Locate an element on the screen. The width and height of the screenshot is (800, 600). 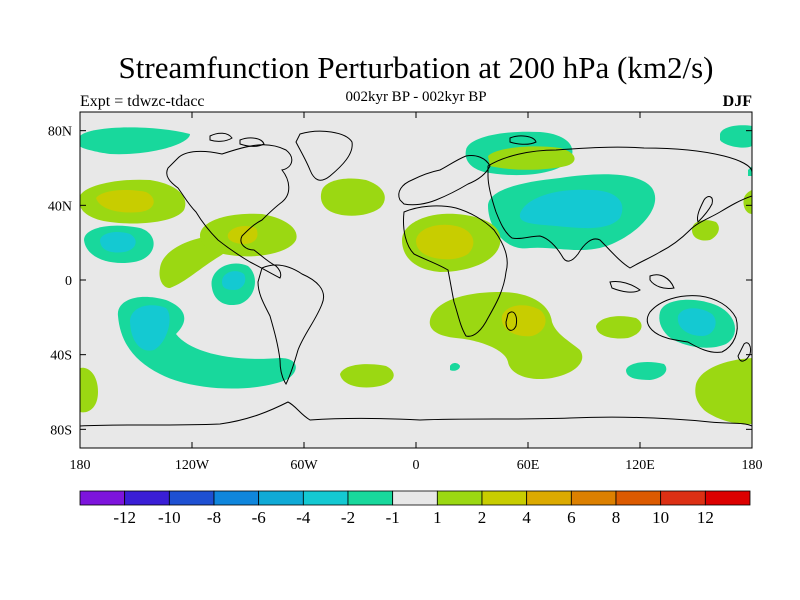
colorbar-label: -8 is located at coordinates (214, 517).